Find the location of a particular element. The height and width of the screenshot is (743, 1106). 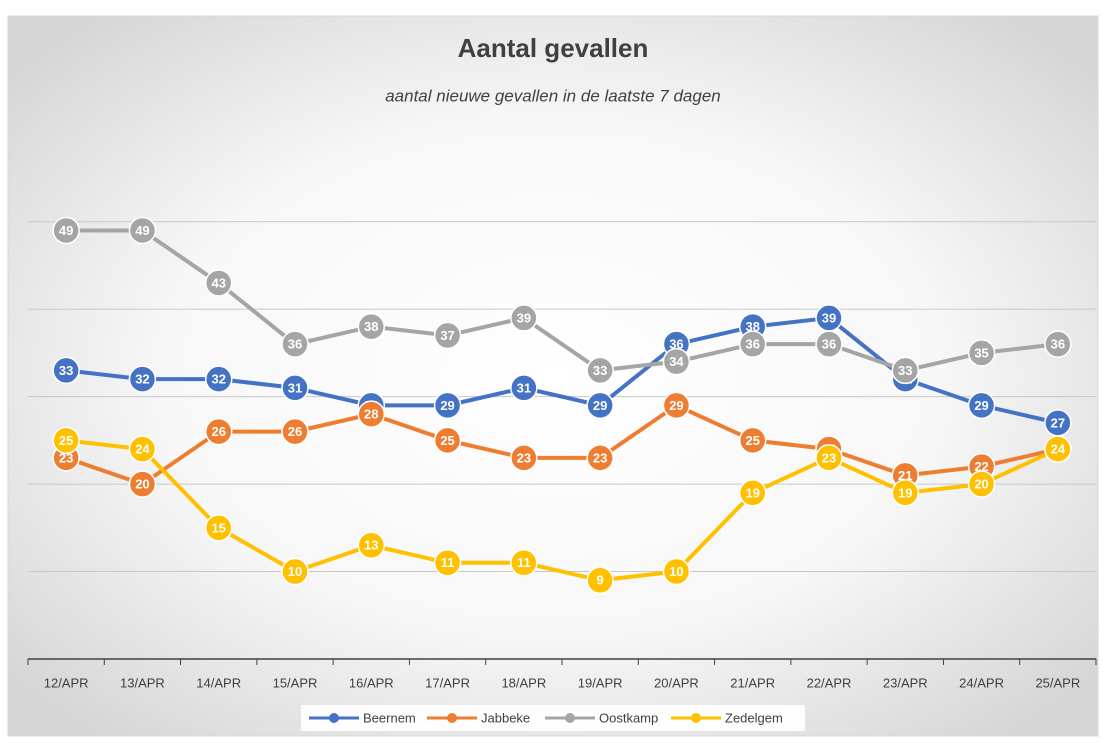

data-label: 27 is located at coordinates (1058, 422).